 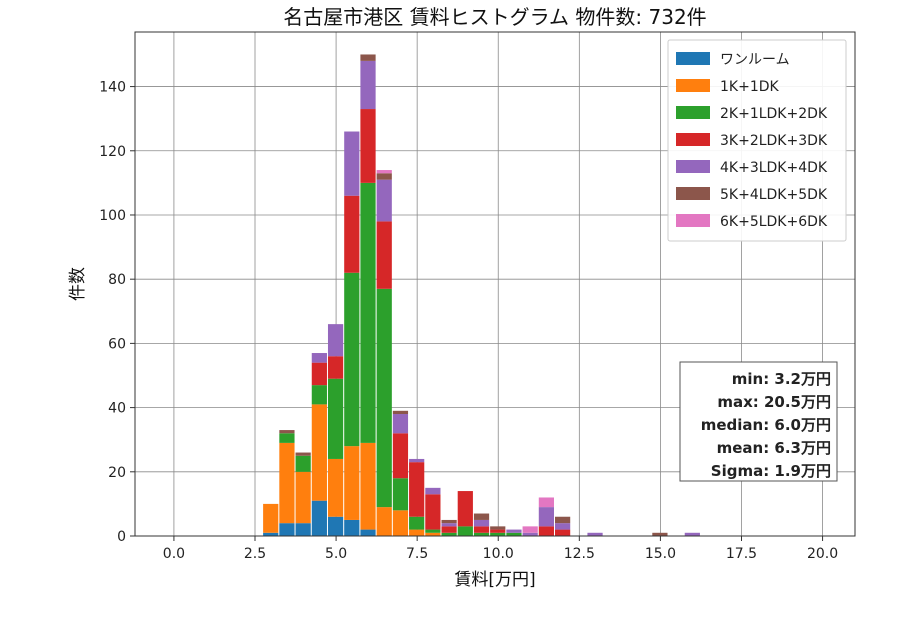 I want to click on stats-box-frame, so click(x=758, y=421).